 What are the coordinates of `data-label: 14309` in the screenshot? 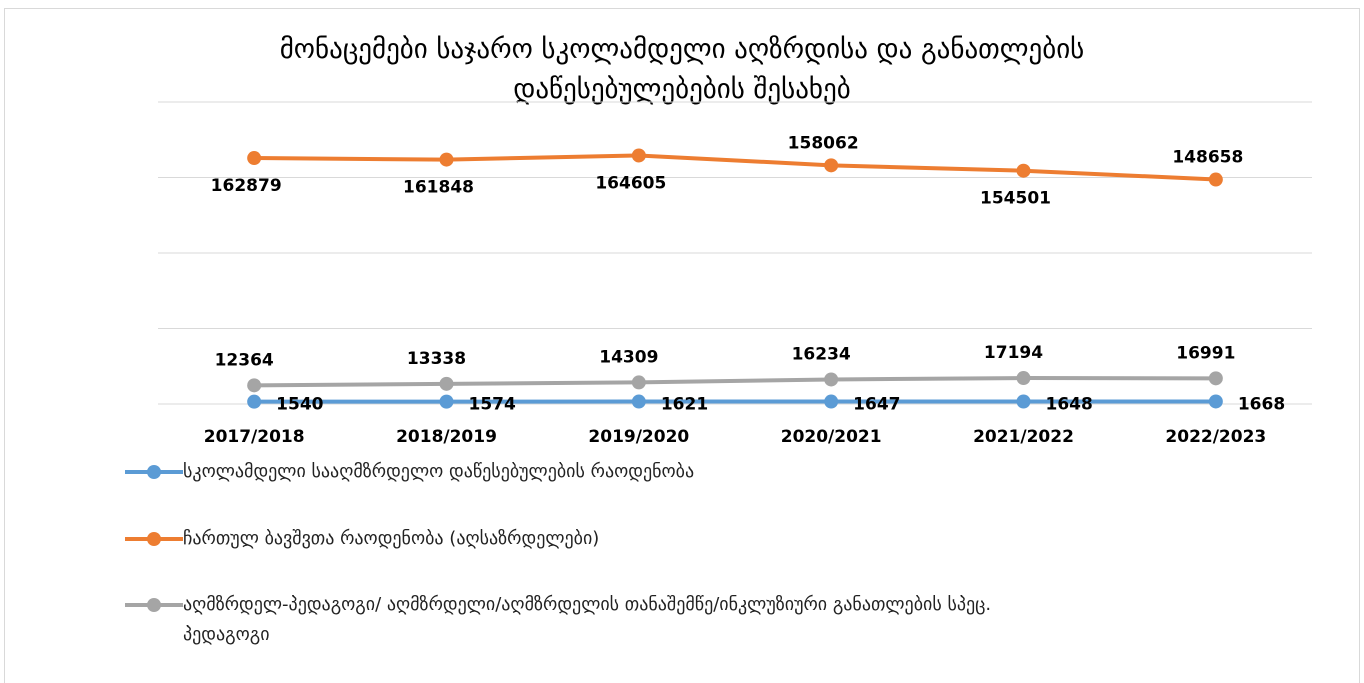 It's located at (628, 357).